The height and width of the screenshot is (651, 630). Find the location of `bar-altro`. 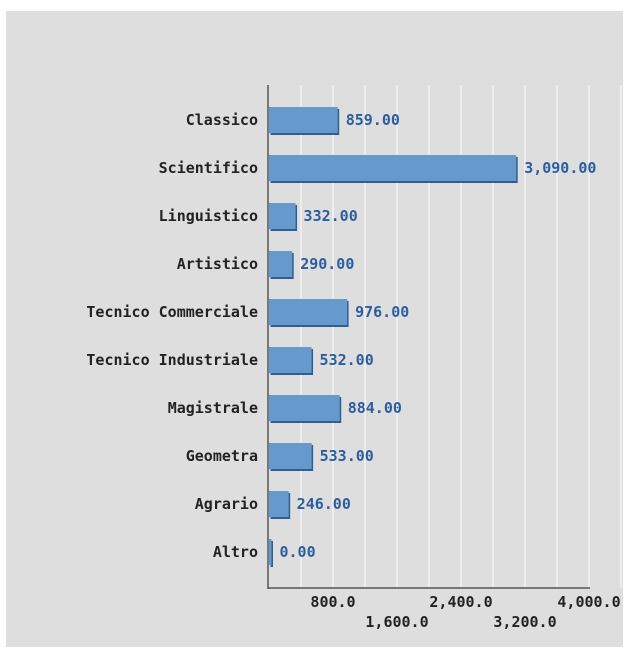

bar-altro is located at coordinates (271, 553).